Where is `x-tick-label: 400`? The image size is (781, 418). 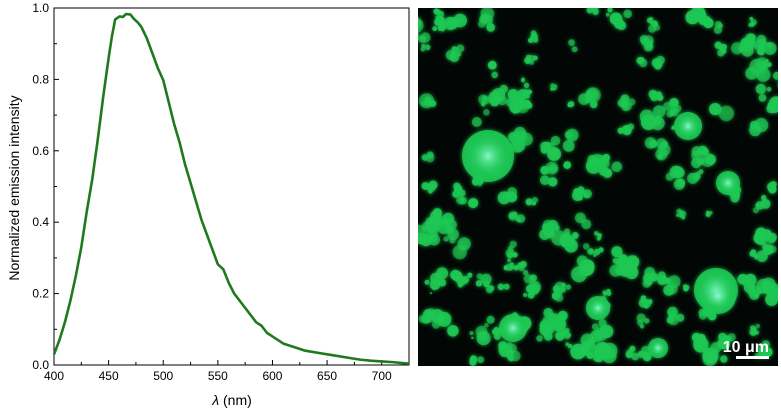 x-tick-label: 400 is located at coordinates (54, 376).